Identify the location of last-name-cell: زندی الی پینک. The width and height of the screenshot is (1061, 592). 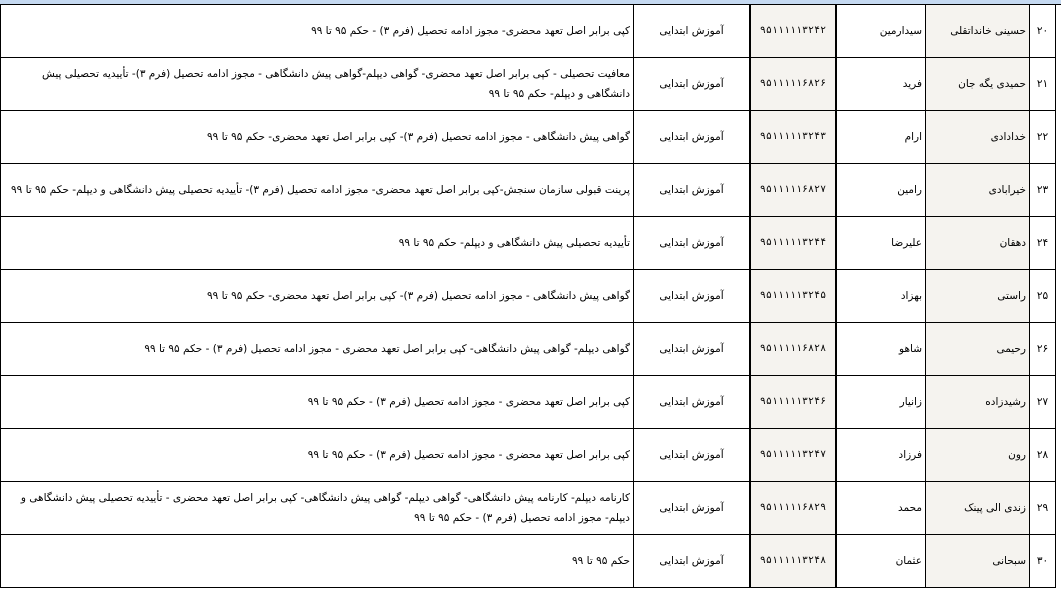
(977, 508).